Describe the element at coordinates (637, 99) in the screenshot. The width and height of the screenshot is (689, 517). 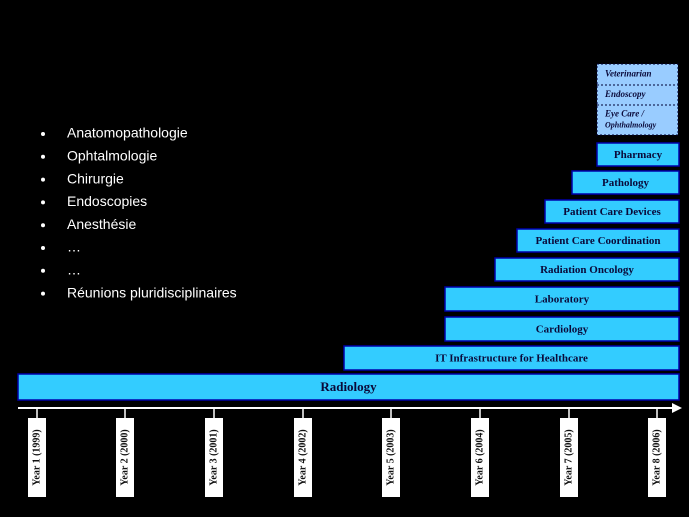
I see `future-group` at that location.